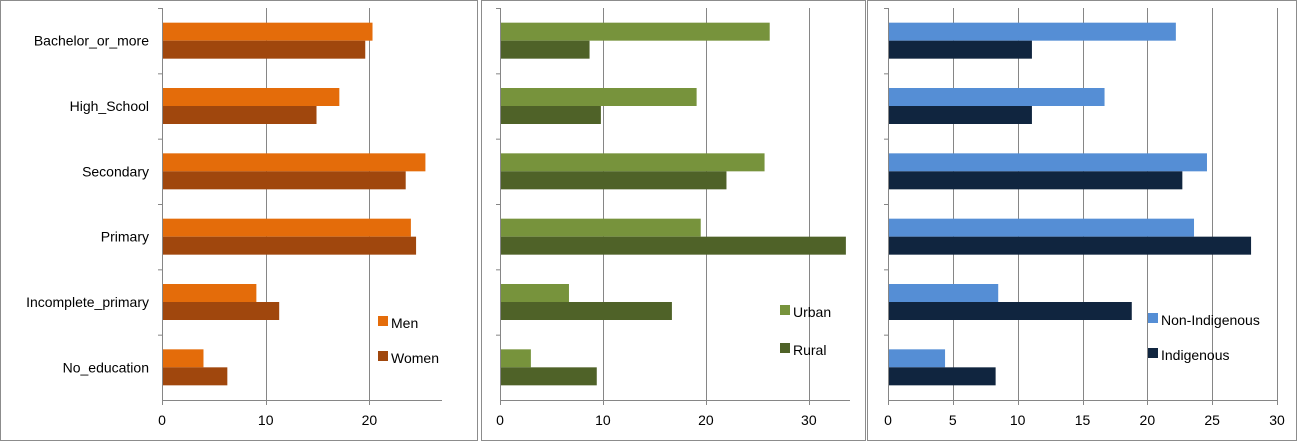 This screenshot has height=448, width=1297. What do you see at coordinates (91, 41) in the screenshot?
I see `category-label: Bachelor_or_more` at bounding box center [91, 41].